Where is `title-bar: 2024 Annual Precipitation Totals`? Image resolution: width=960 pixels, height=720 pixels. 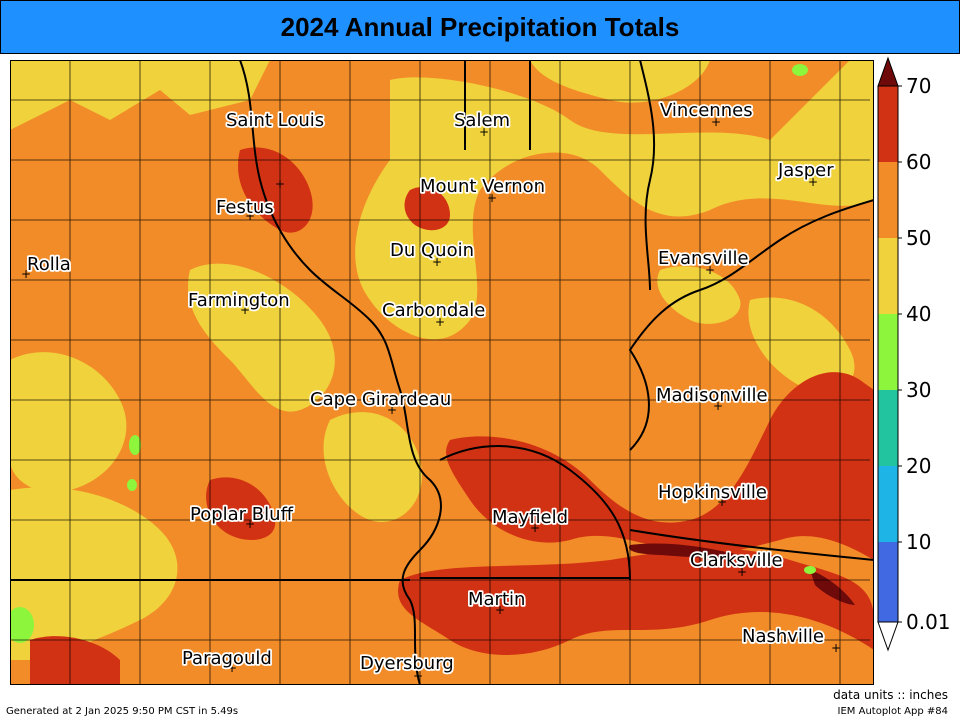 title-bar: 2024 Annual Precipitation Totals is located at coordinates (480, 27).